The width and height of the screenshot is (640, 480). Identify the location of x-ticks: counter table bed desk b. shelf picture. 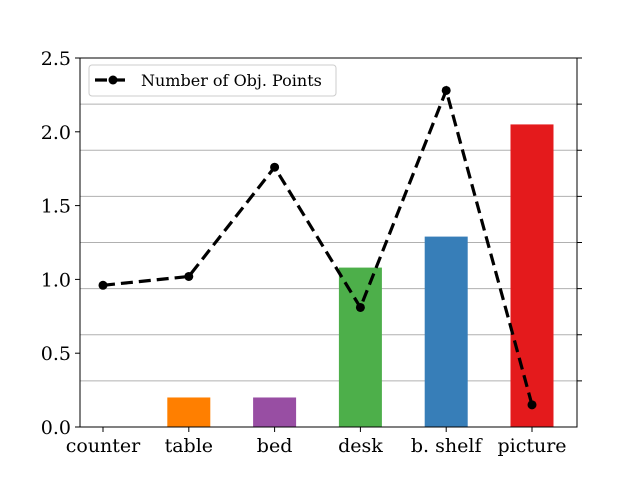
(316, 442).